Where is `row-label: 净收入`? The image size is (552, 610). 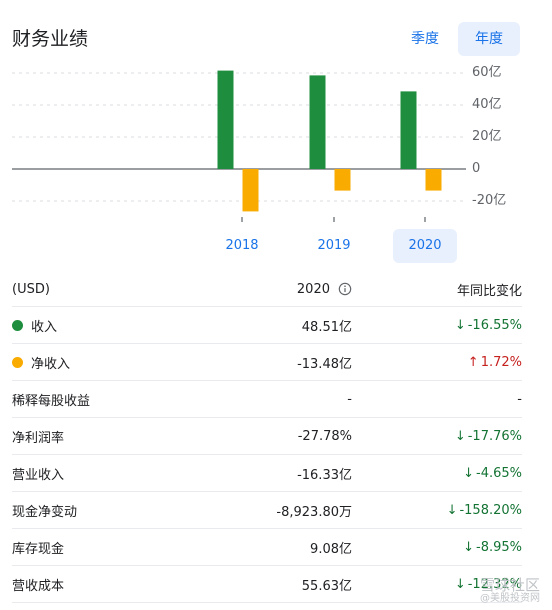 row-label: 净收入 is located at coordinates (41, 362).